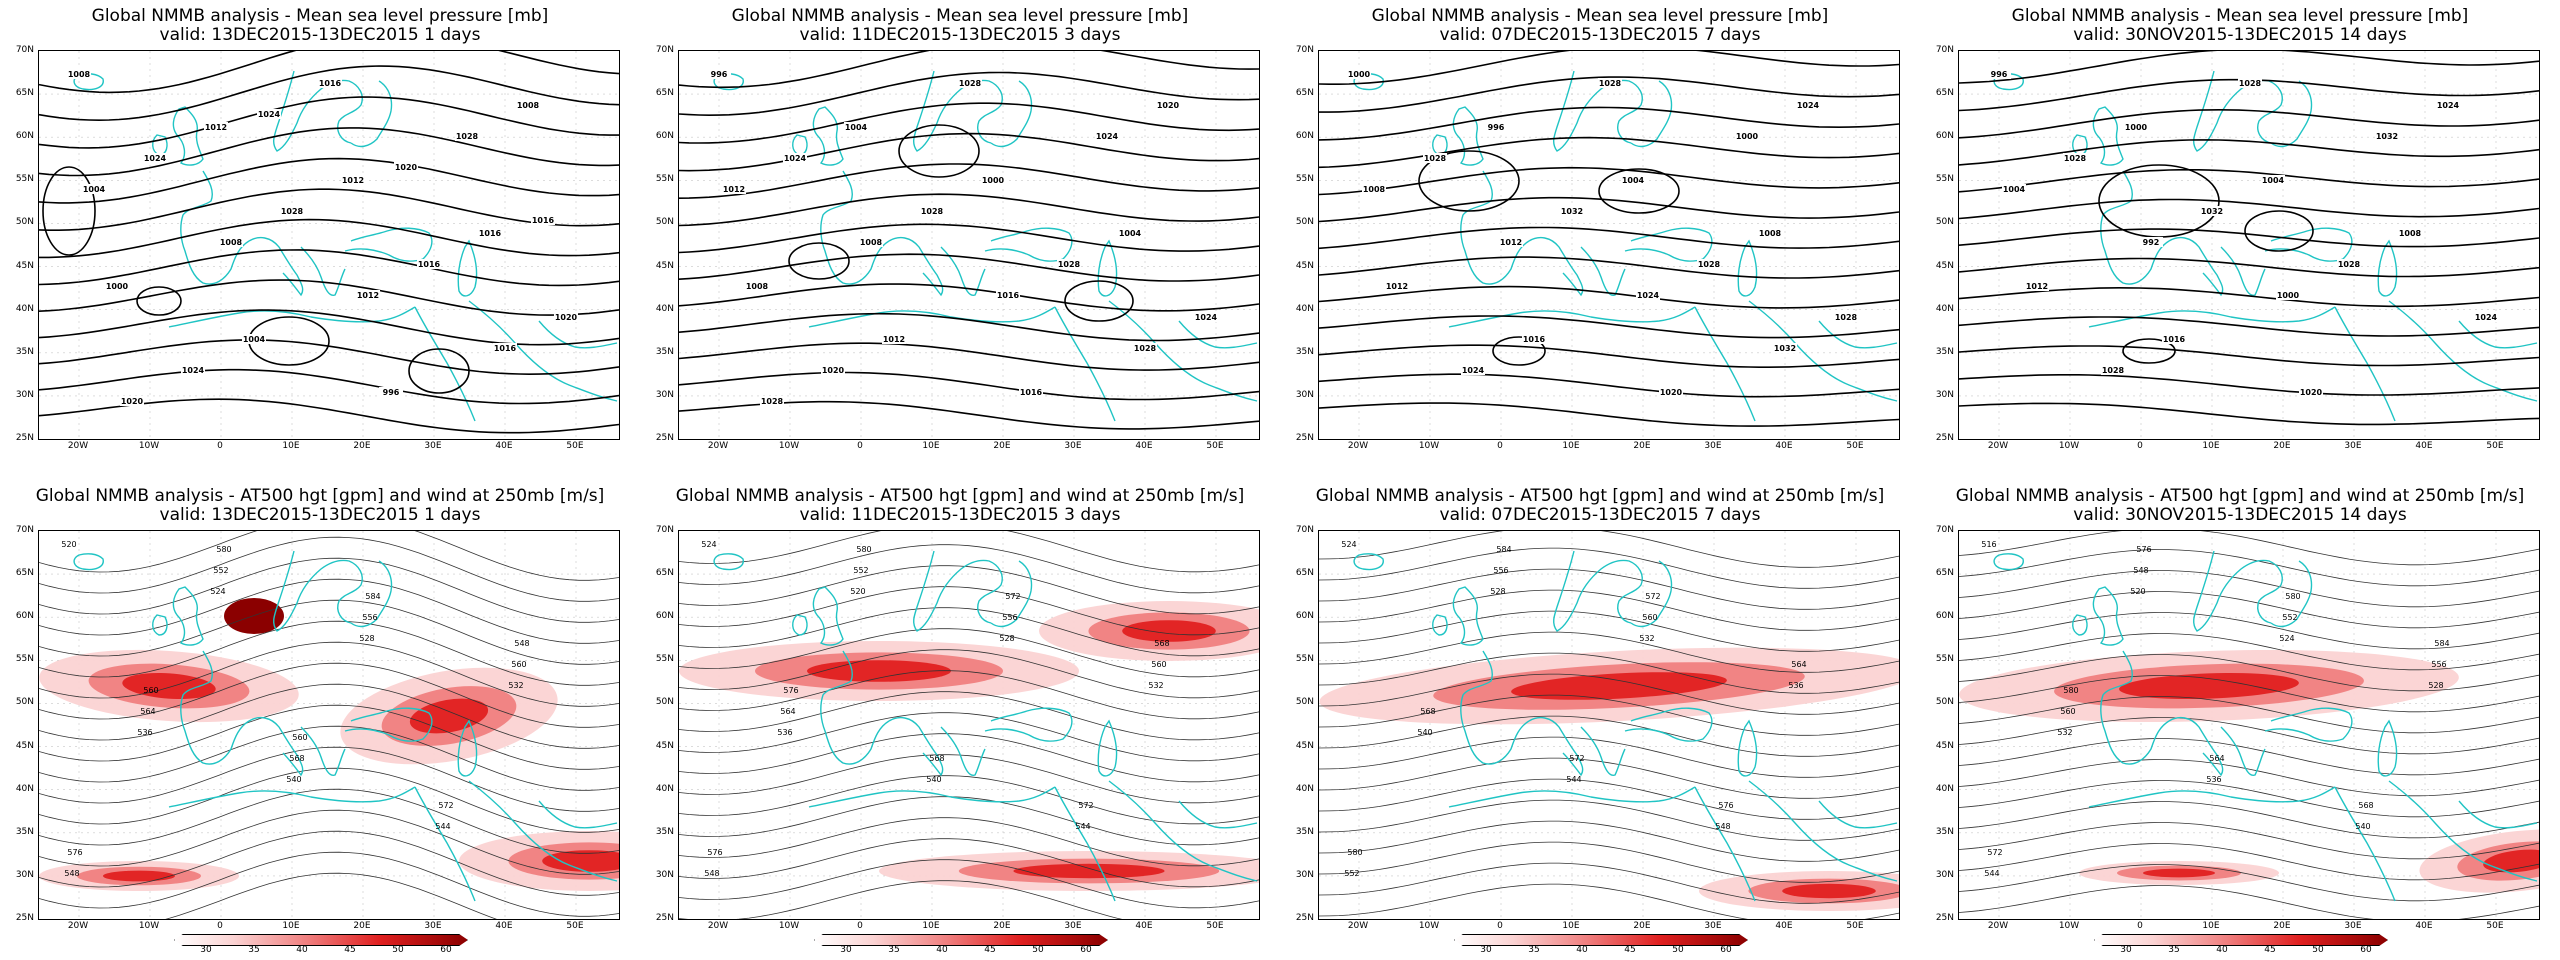  What do you see at coordinates (528, 105) in the screenshot?
I see `isobar-label: 1008` at bounding box center [528, 105].